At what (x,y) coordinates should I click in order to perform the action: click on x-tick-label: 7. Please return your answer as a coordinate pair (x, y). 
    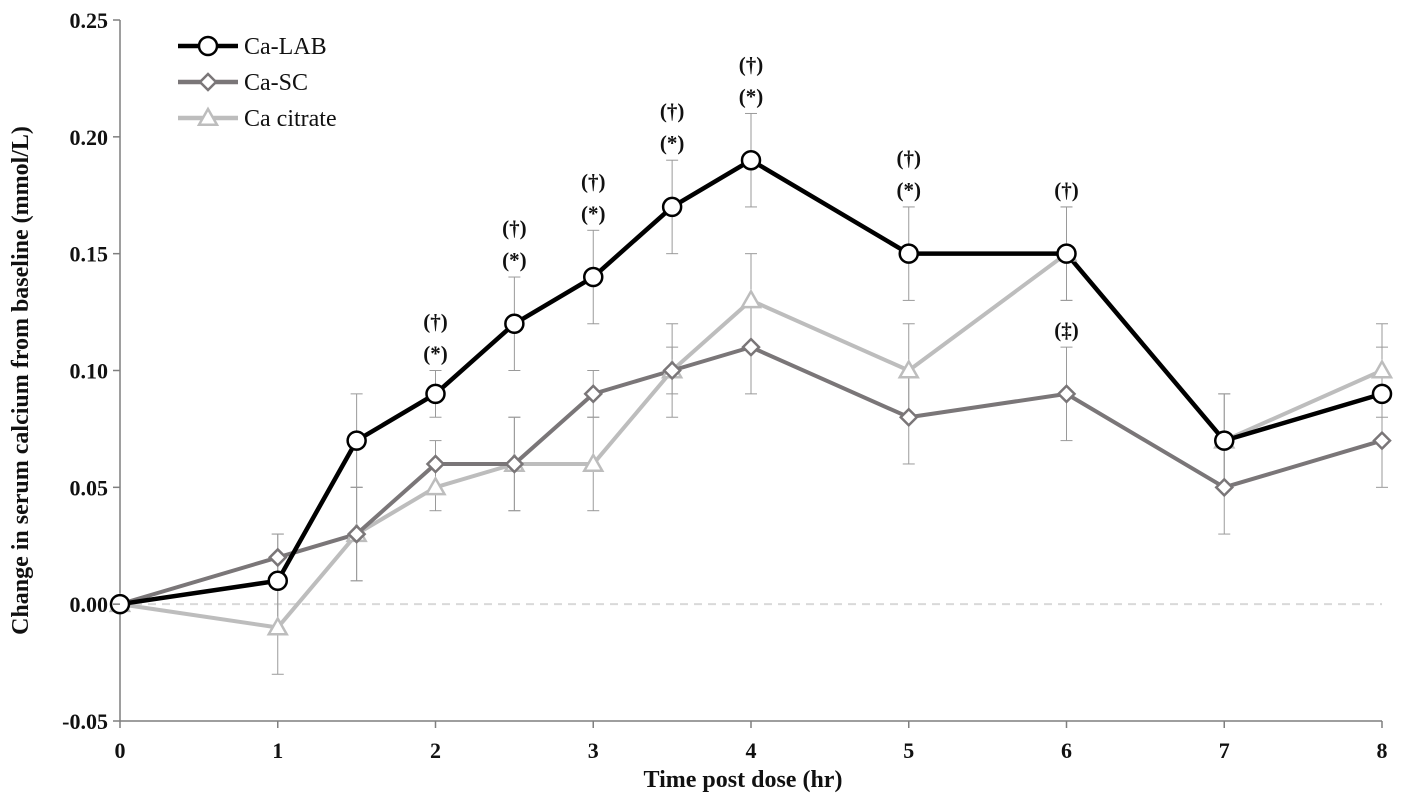
    Looking at the image, I should click on (1224, 750).